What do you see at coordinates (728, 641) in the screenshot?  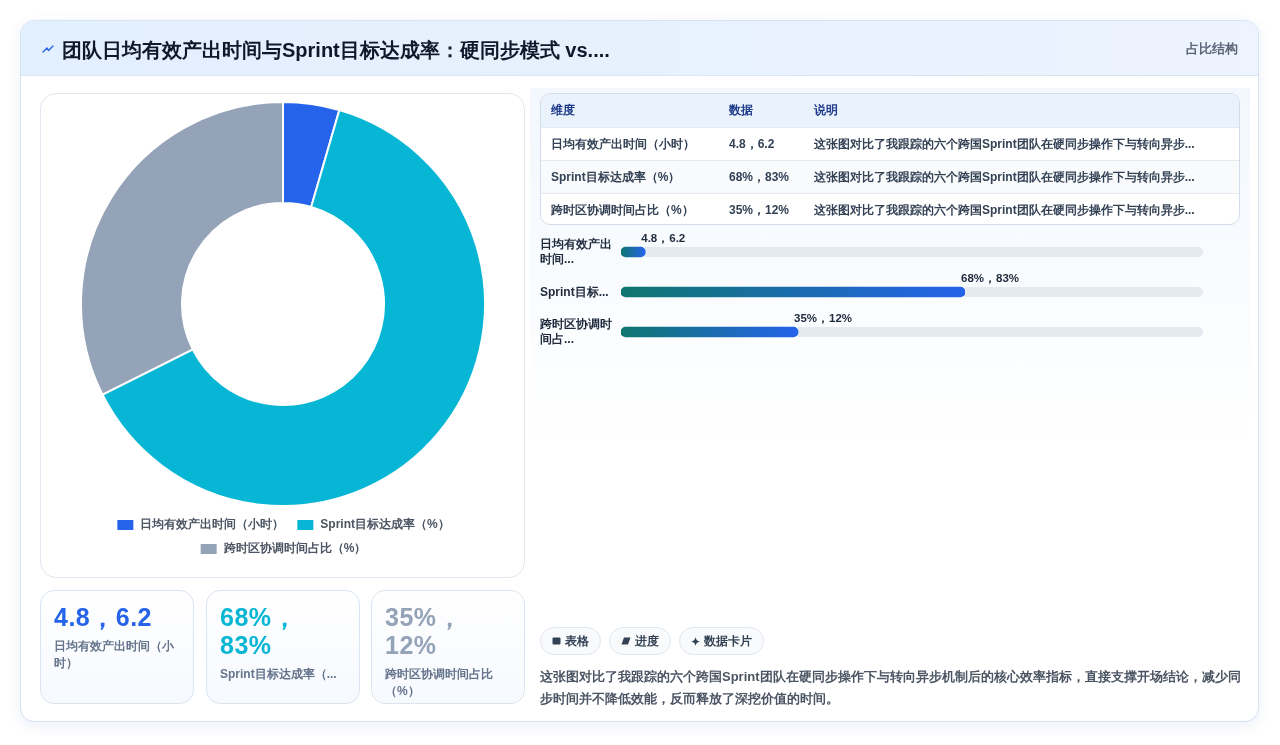 I see `text: 数据卡片` at bounding box center [728, 641].